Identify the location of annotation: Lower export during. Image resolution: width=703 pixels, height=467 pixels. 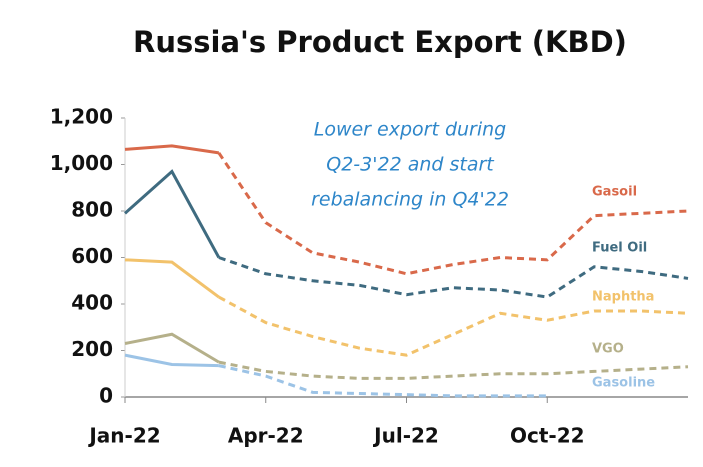
(410, 130).